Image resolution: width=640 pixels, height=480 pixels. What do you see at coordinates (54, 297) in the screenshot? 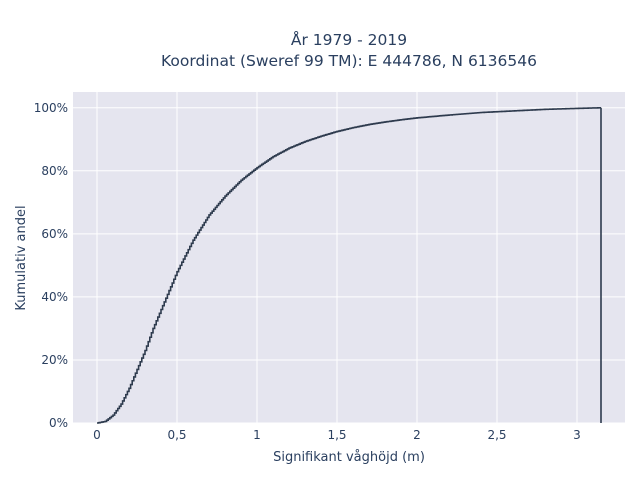
I see `y-tick-label: 40%` at bounding box center [54, 297].